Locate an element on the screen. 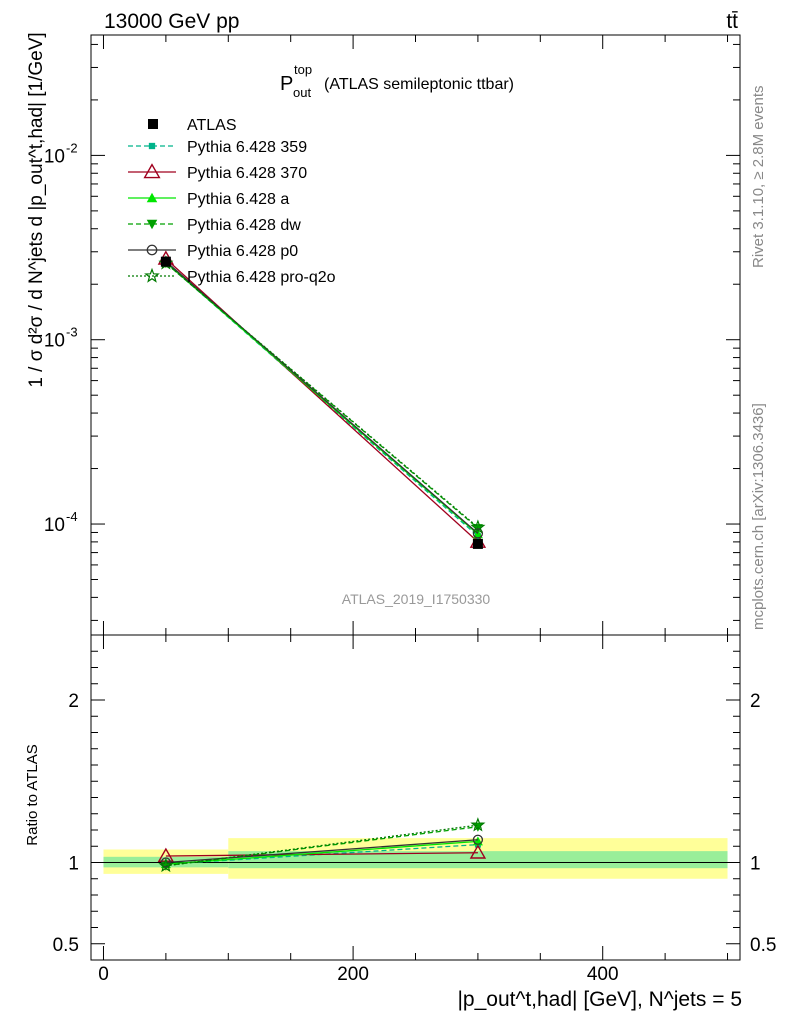  x-axis-label-text: |p_out^t,had| [GeV], N^jets = 5 is located at coordinates (599, 999).